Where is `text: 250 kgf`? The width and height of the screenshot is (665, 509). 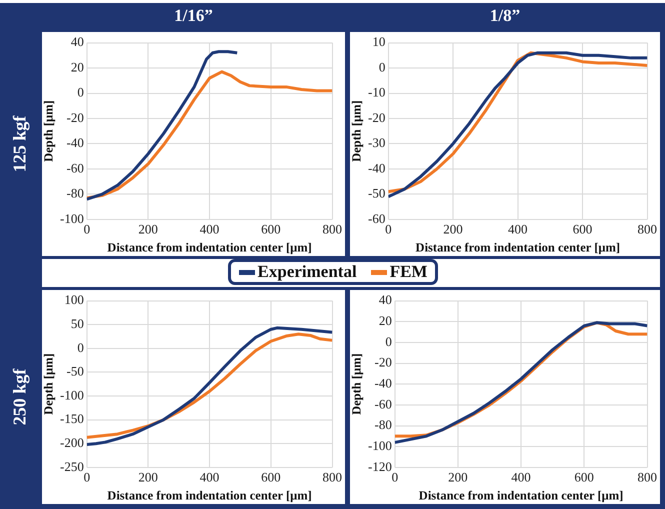 text: 250 kgf is located at coordinates (20, 397).